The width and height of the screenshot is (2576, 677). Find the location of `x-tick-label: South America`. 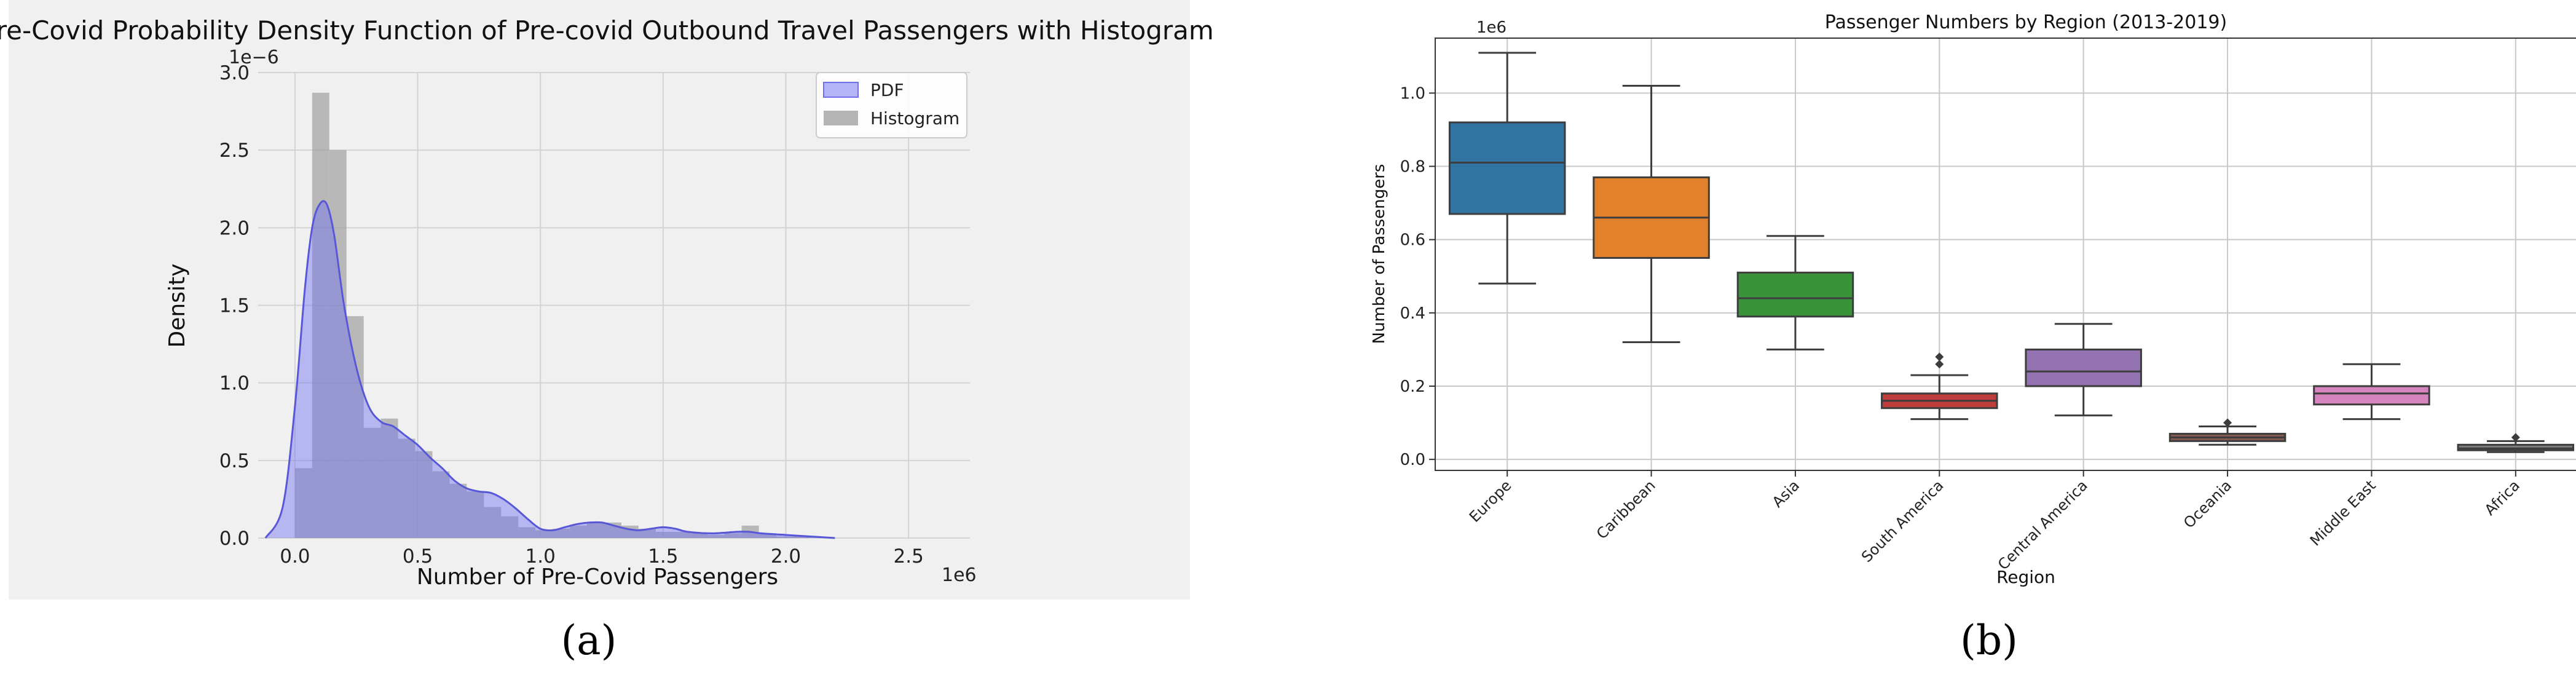

x-tick-label: South America is located at coordinates (1903, 521).